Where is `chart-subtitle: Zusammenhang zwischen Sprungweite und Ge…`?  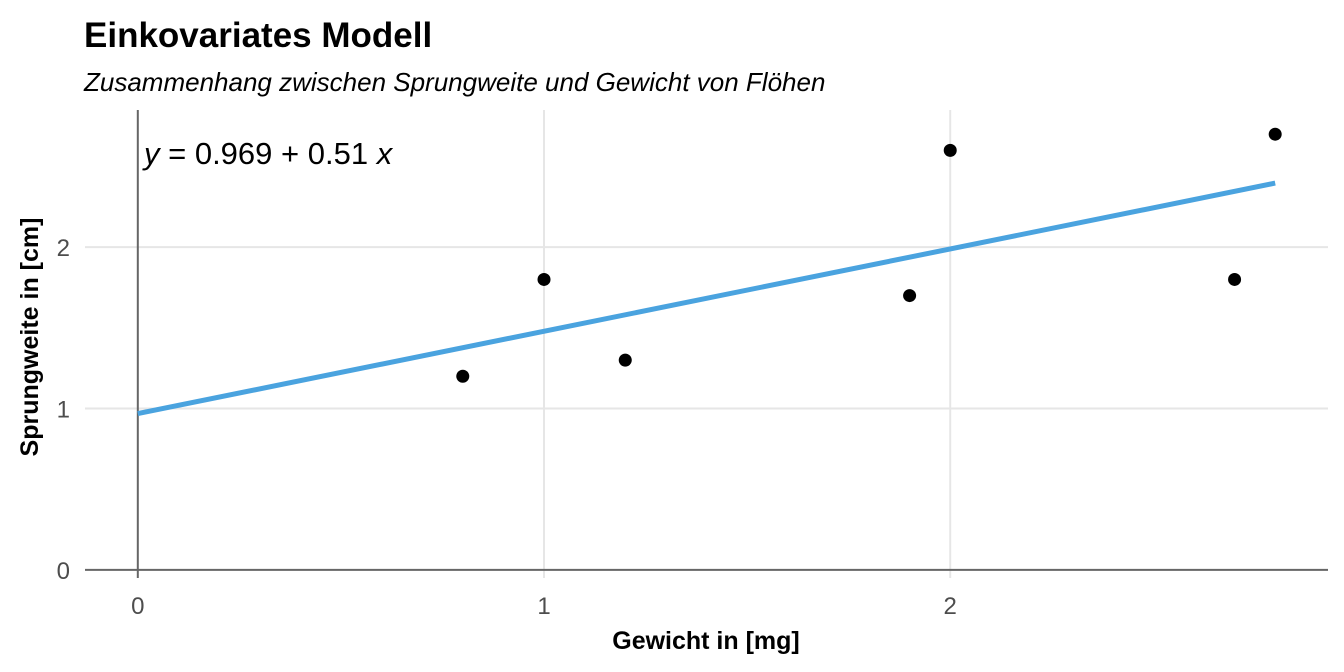
chart-subtitle: Zusammenhang zwischen Sprungweite und Ge… is located at coordinates (454, 82).